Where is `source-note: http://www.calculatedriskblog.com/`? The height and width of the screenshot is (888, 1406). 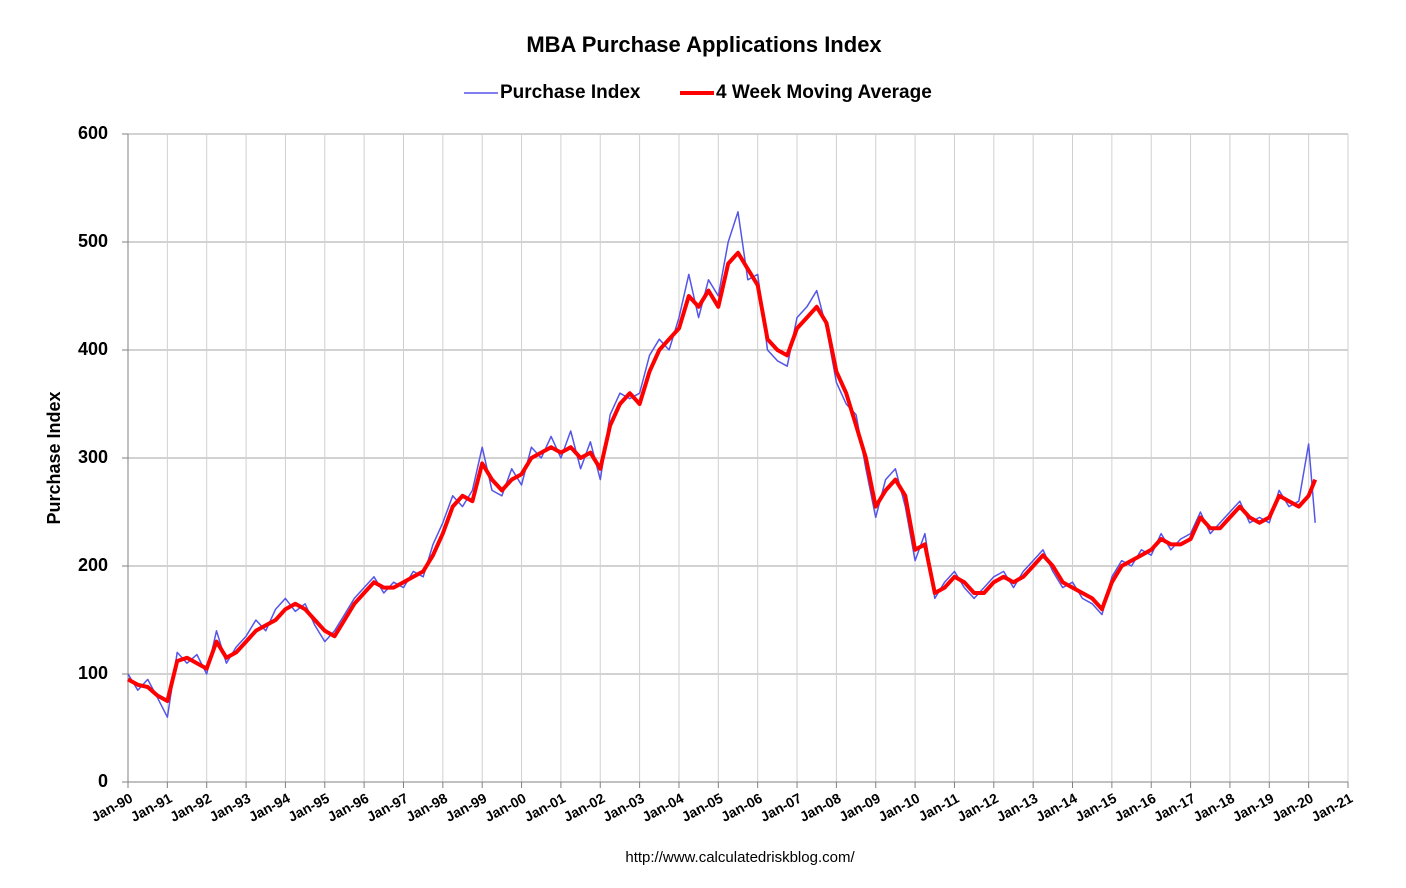
source-note: http://www.calculatedriskblog.com/ is located at coordinates (740, 857).